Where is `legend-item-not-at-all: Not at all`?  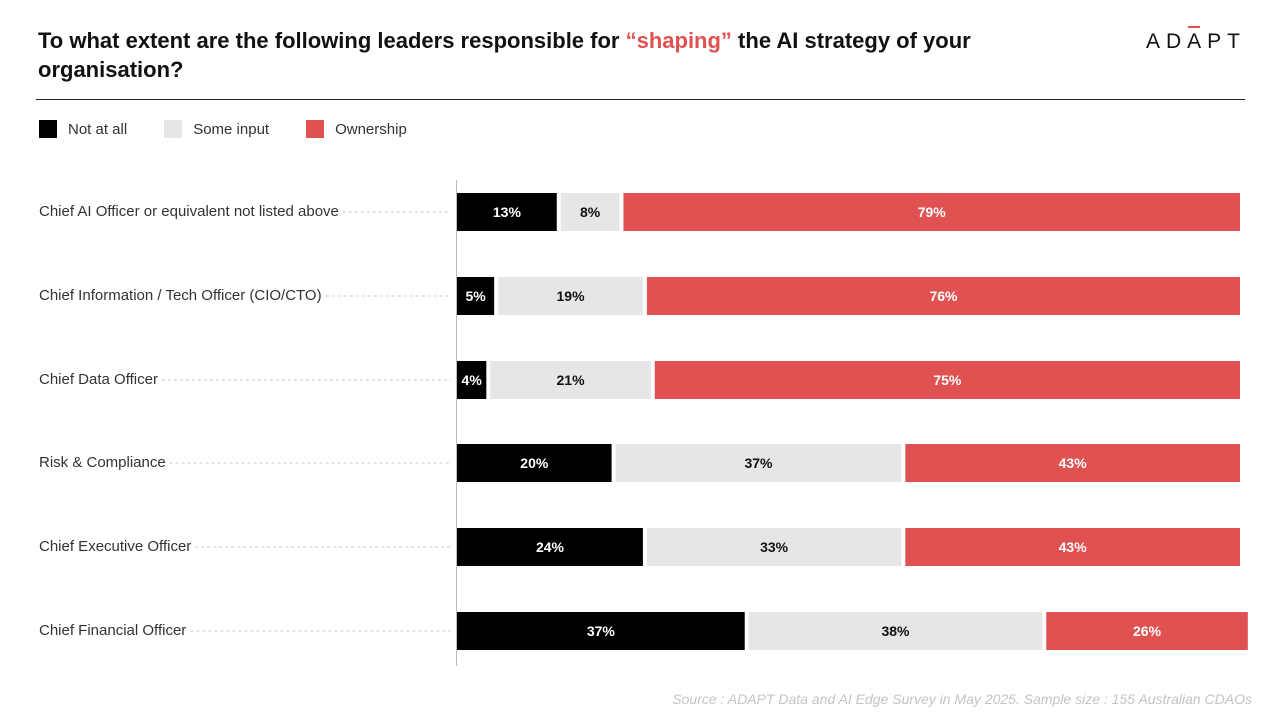 legend-item-not-at-all: Not at all is located at coordinates (83, 129).